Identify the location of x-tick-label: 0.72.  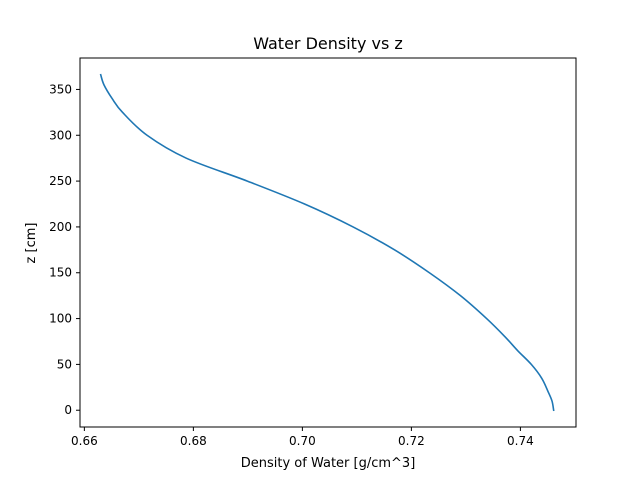
(411, 441).